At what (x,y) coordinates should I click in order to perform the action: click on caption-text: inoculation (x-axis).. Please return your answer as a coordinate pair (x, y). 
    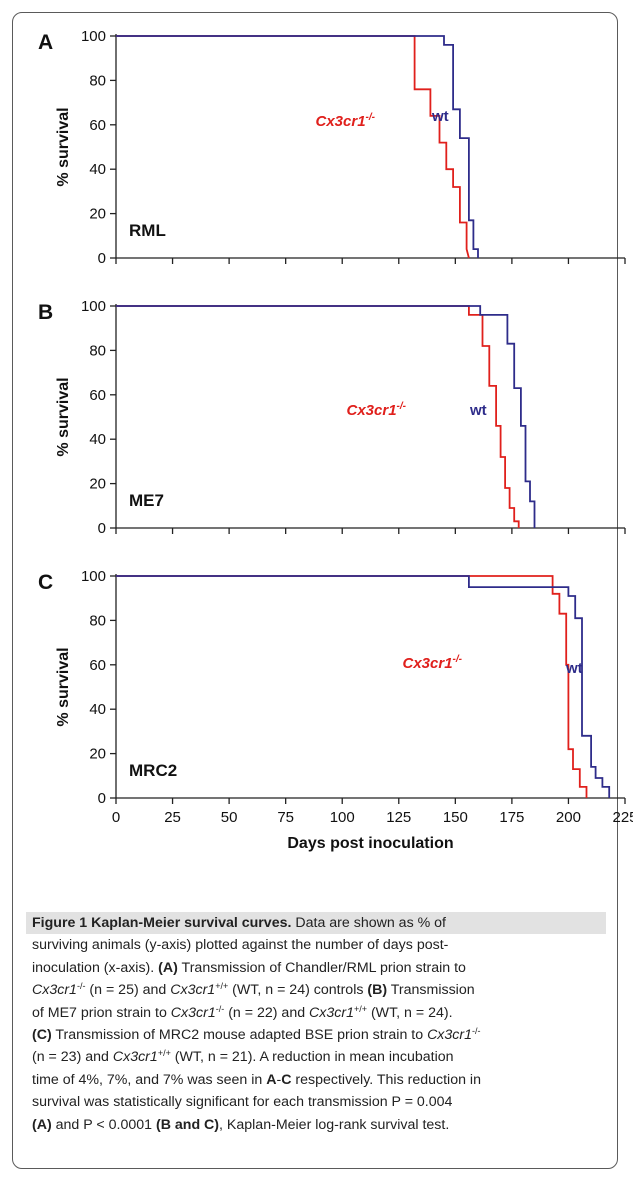
    Looking at the image, I should click on (95, 967).